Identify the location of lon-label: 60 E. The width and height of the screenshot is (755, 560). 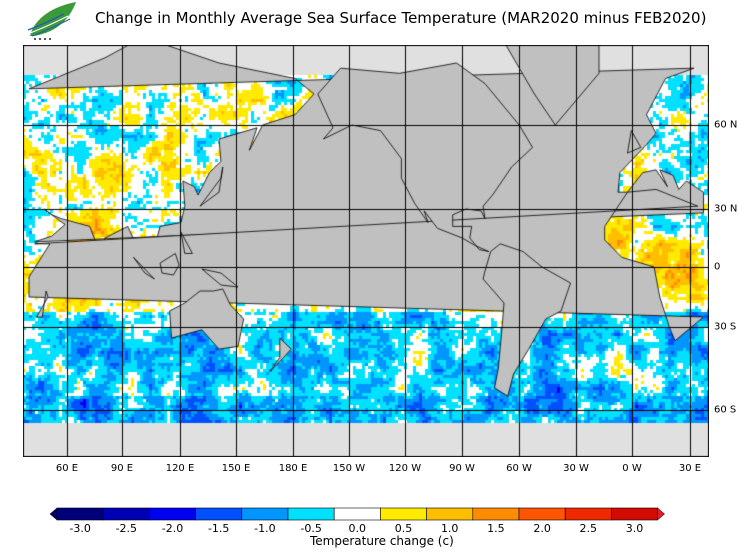
(67, 468).